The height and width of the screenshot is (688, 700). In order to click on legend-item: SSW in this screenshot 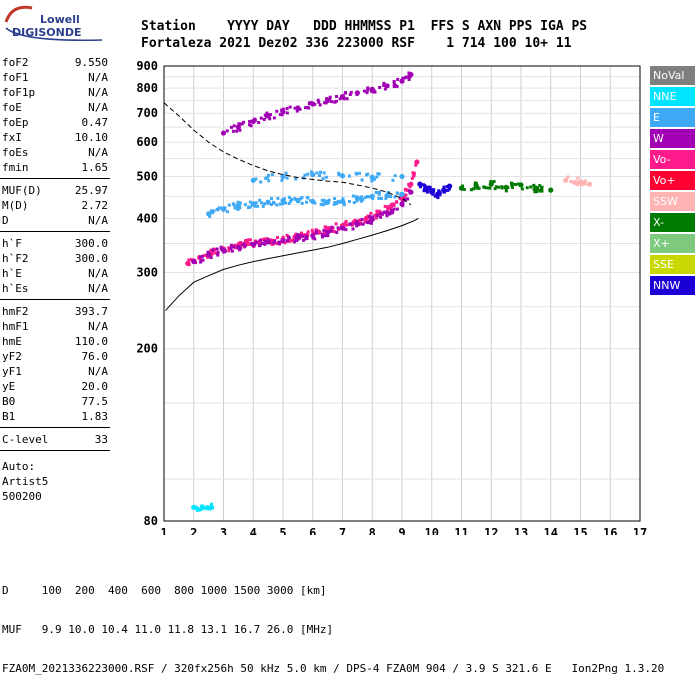, I will do `click(672, 201)`.